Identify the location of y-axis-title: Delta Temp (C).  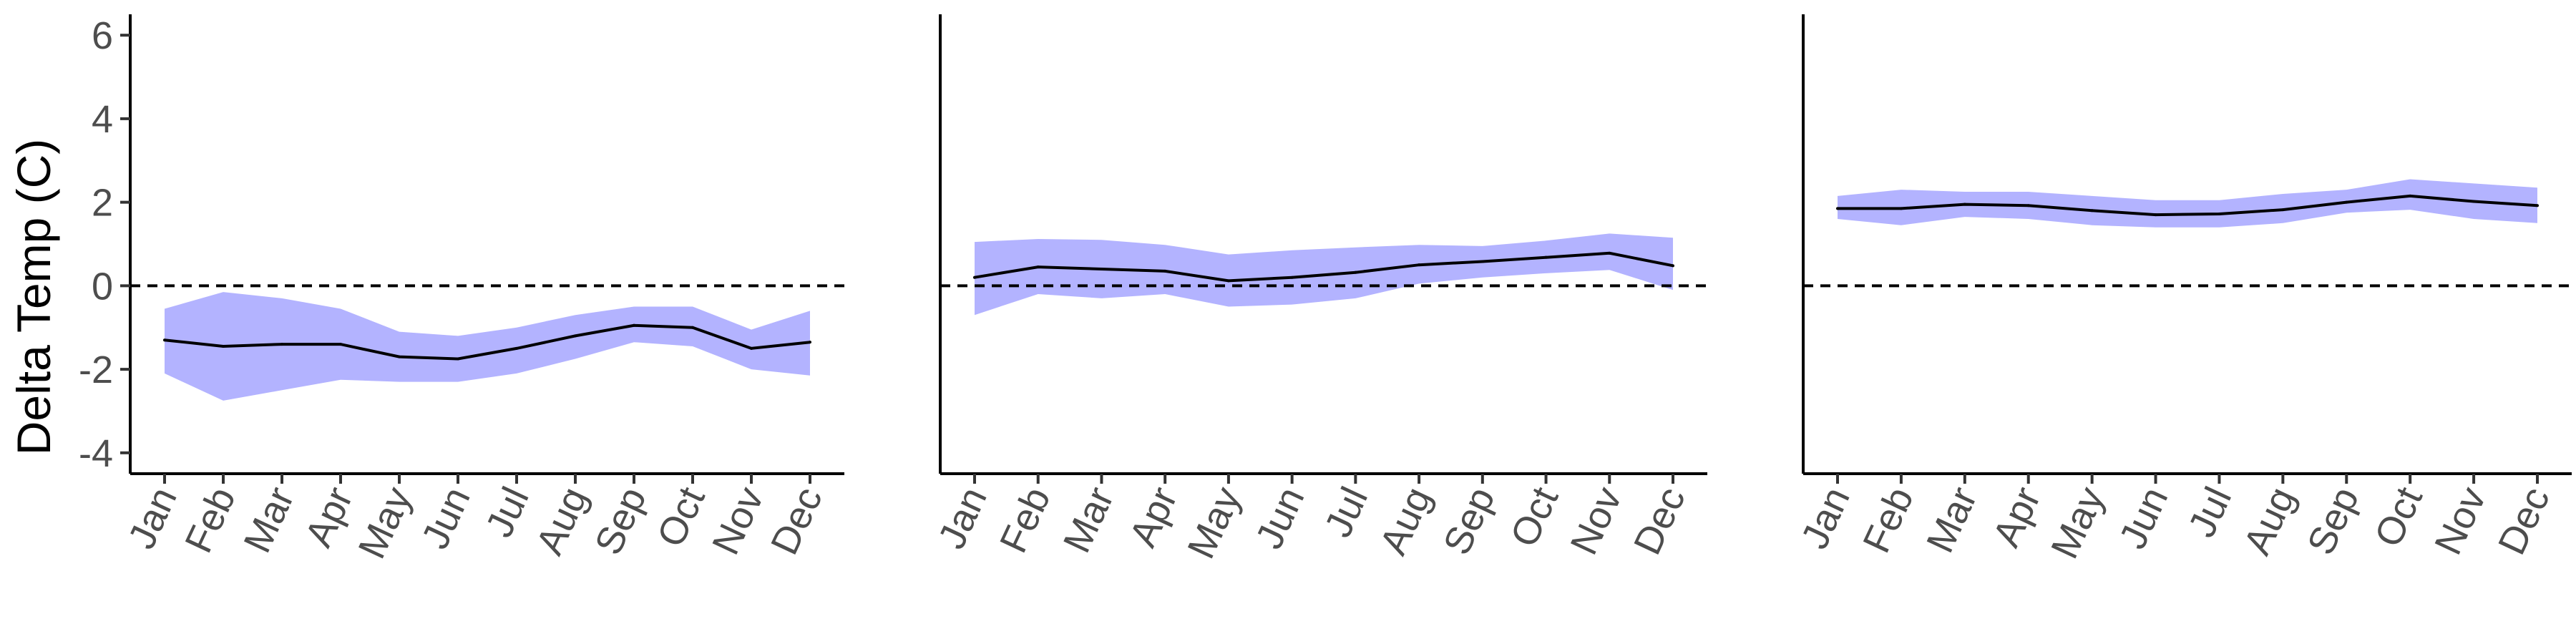
(33, 297).